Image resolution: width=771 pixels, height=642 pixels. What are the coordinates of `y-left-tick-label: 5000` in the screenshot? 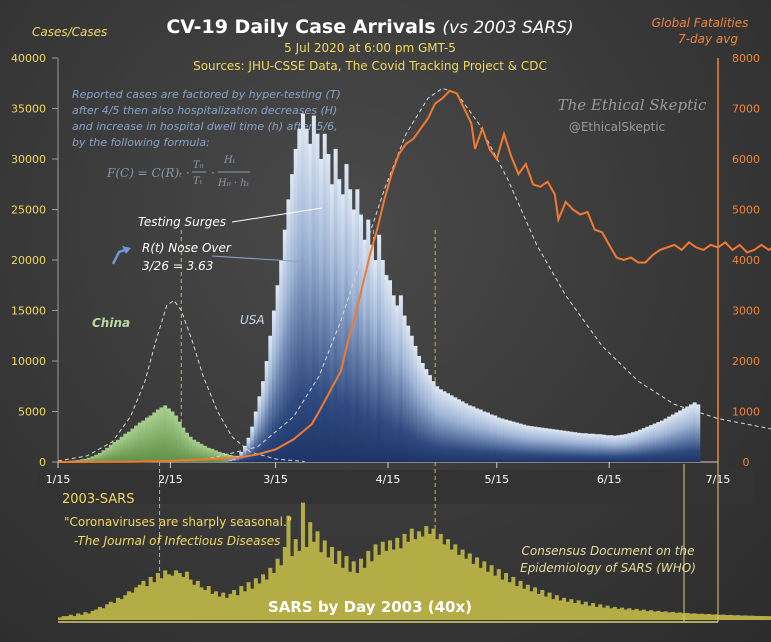 It's located at (32, 412).